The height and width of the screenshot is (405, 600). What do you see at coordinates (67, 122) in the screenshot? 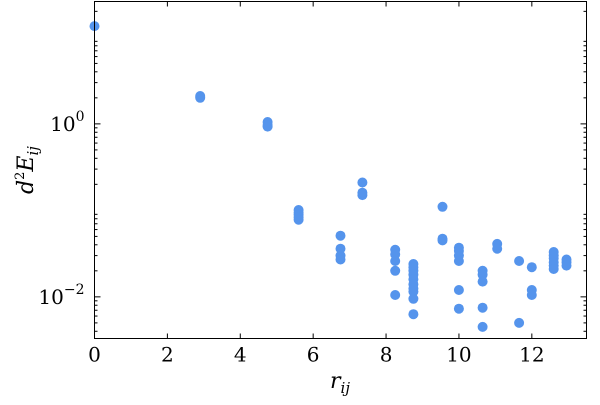
I see `y-tick-label-0: 10⁰` at bounding box center [67, 122].